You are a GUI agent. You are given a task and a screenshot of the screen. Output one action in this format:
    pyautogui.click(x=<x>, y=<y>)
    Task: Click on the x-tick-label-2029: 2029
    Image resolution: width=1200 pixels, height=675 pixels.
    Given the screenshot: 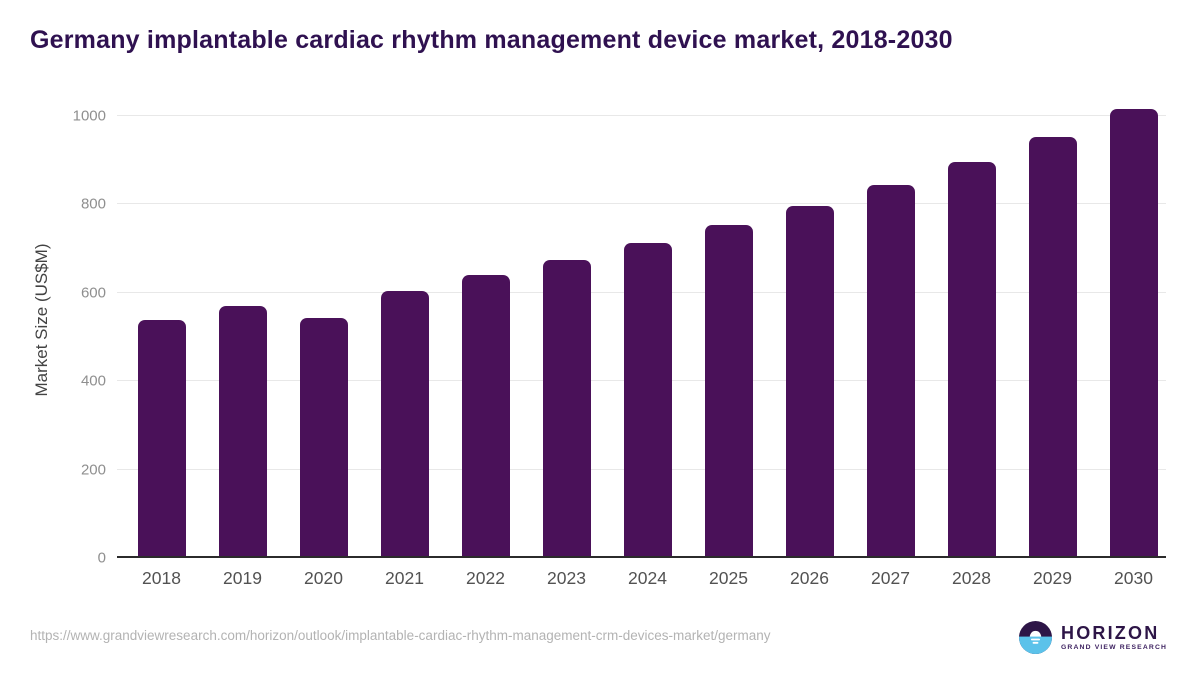 What is the action you would take?
    pyautogui.click(x=1052, y=578)
    